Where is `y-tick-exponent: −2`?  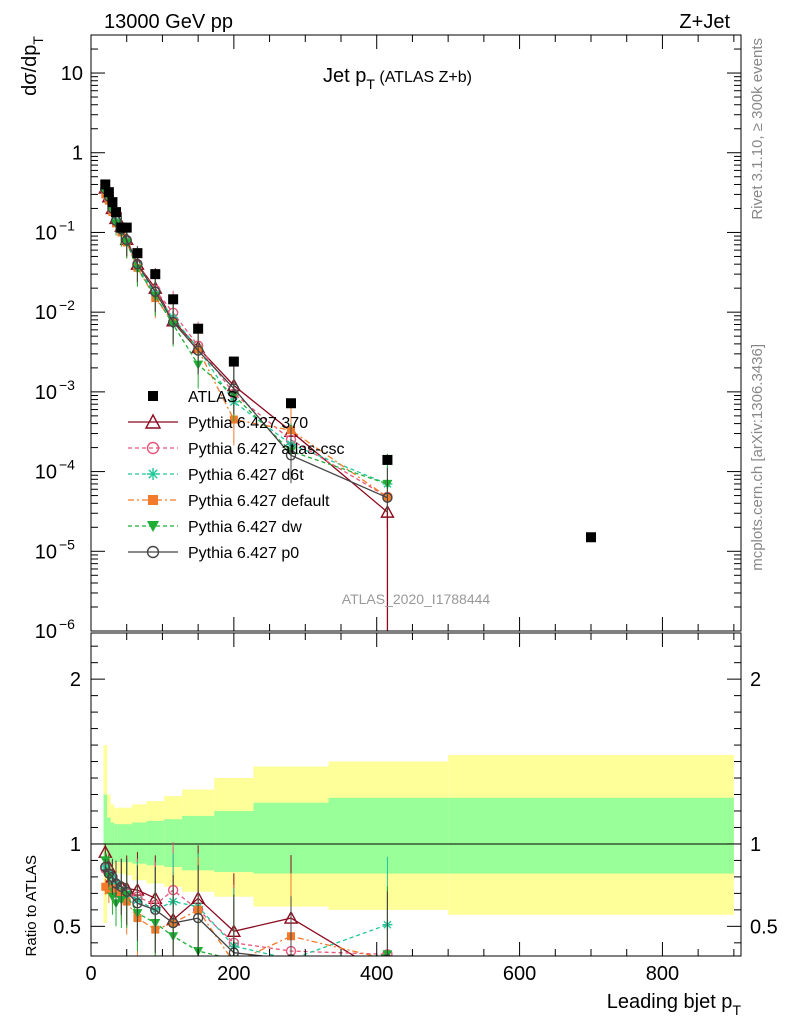 y-tick-exponent: −2 is located at coordinates (67, 305).